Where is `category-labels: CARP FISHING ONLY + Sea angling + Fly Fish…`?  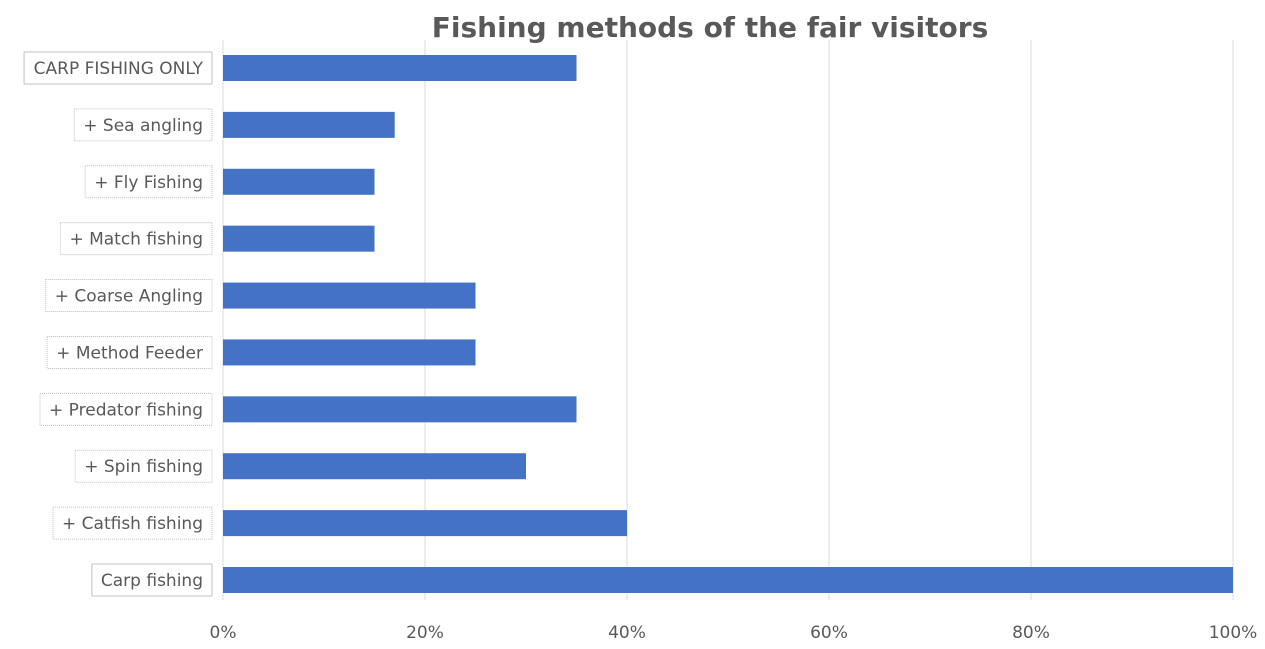
category-labels: CARP FISHING ONLY + Sea angling + Fly Fish… is located at coordinates (118, 324).